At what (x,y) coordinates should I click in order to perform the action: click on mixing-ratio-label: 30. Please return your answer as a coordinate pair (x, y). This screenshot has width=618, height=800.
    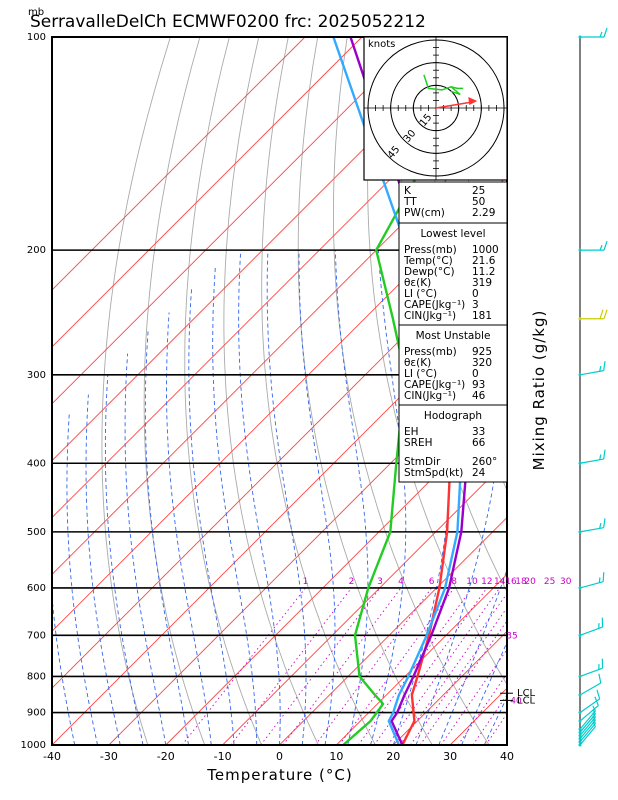
    Looking at the image, I should click on (566, 582).